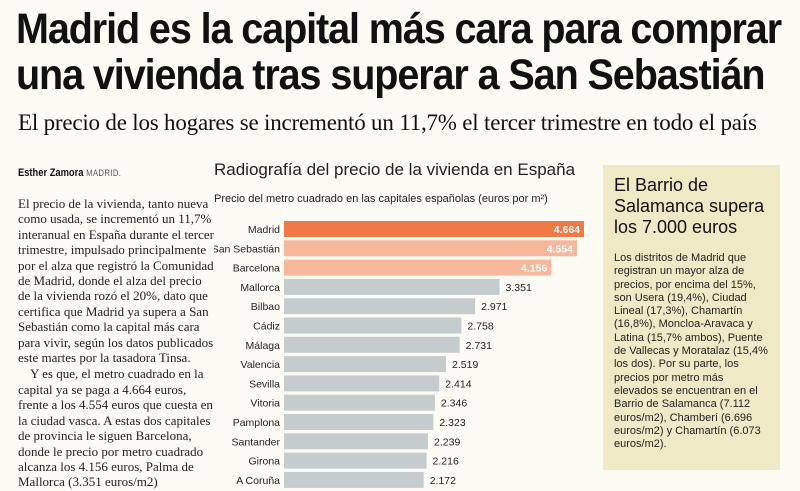  Describe the element at coordinates (479, 346) in the screenshot. I see `bar-value-label: 2.731` at that location.